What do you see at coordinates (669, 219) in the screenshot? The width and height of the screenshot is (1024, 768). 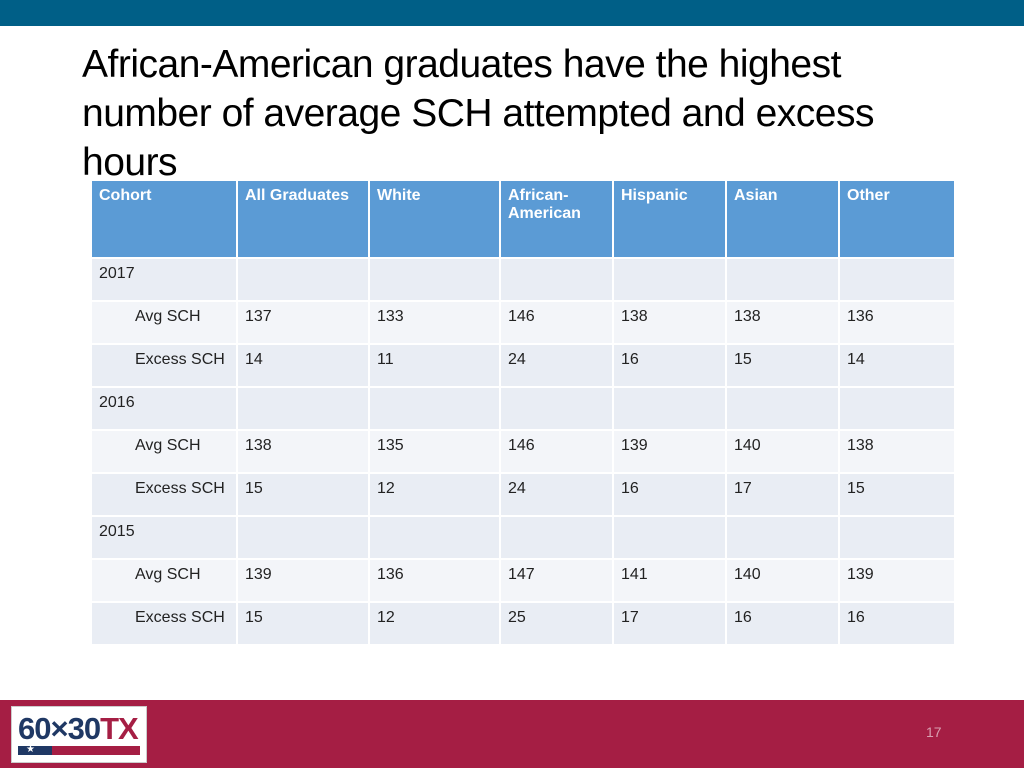 I see `header-hispanic: Hispanic` at bounding box center [669, 219].